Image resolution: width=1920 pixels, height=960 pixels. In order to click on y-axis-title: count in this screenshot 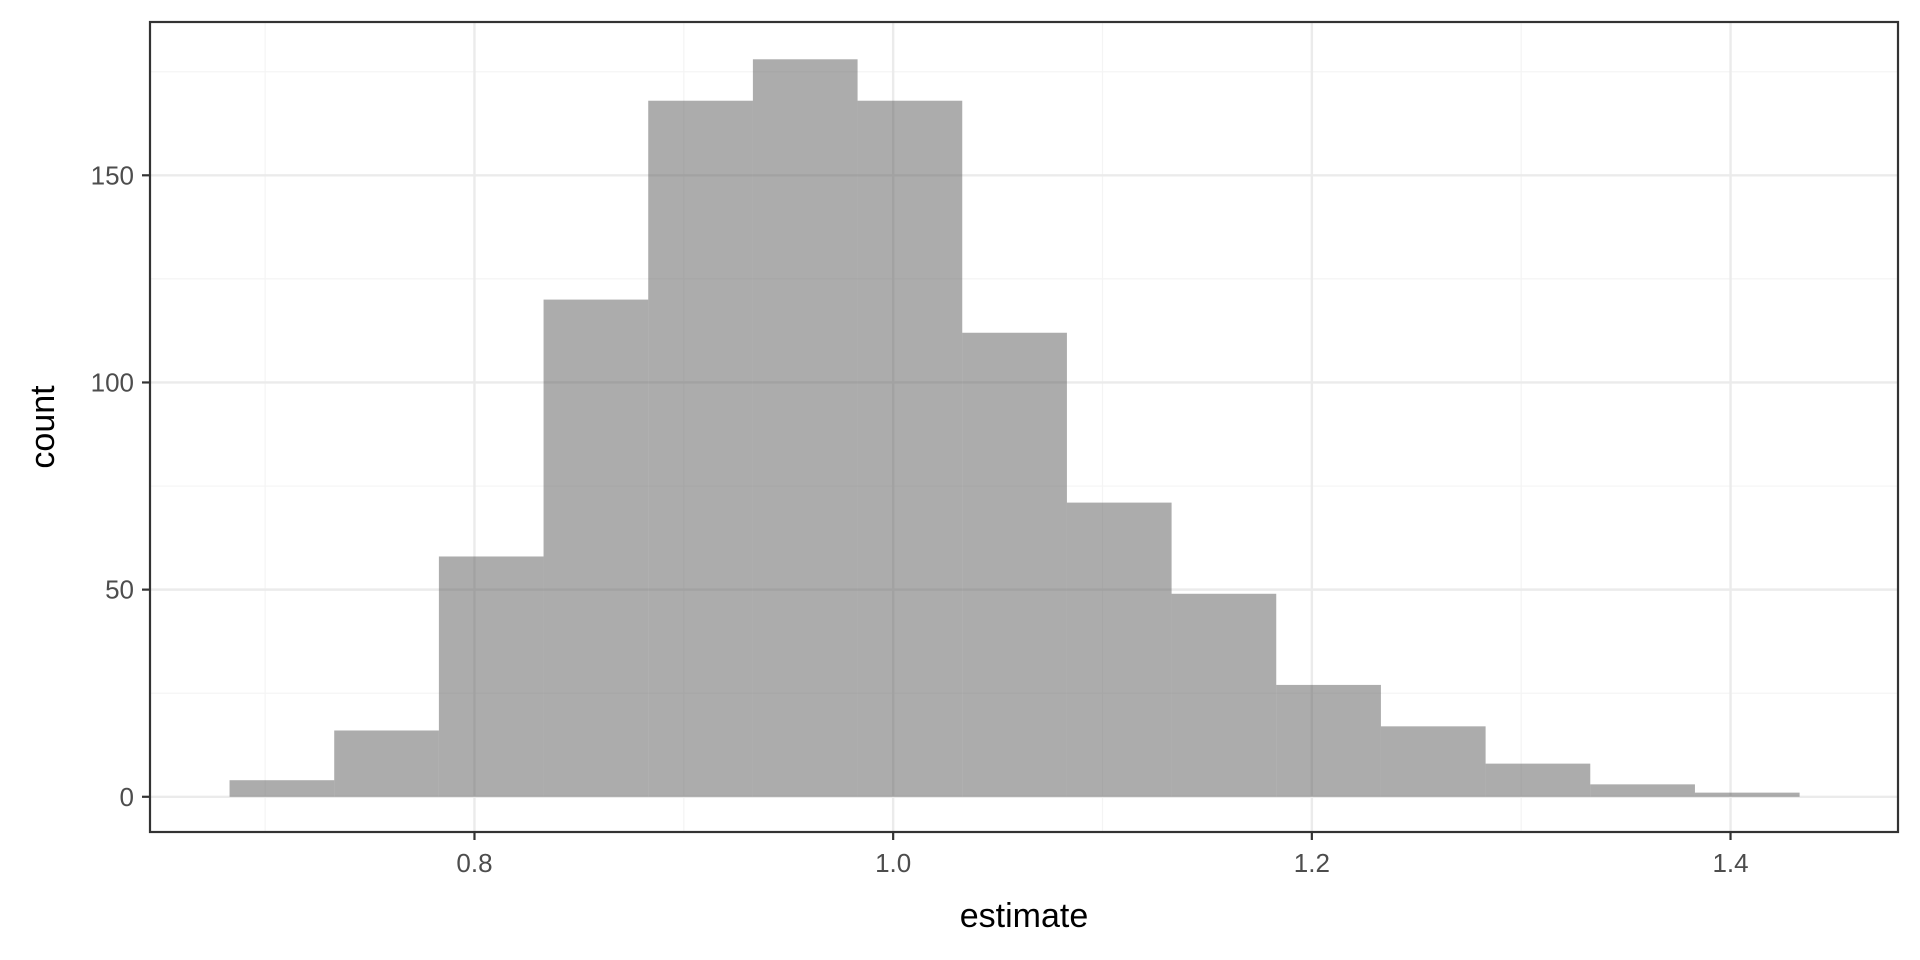, I will do `click(43, 427)`.